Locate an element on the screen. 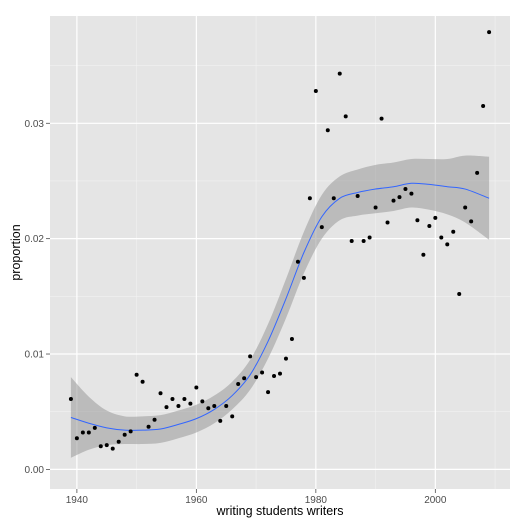  y-tick-label: 0.01 is located at coordinates (35, 355).